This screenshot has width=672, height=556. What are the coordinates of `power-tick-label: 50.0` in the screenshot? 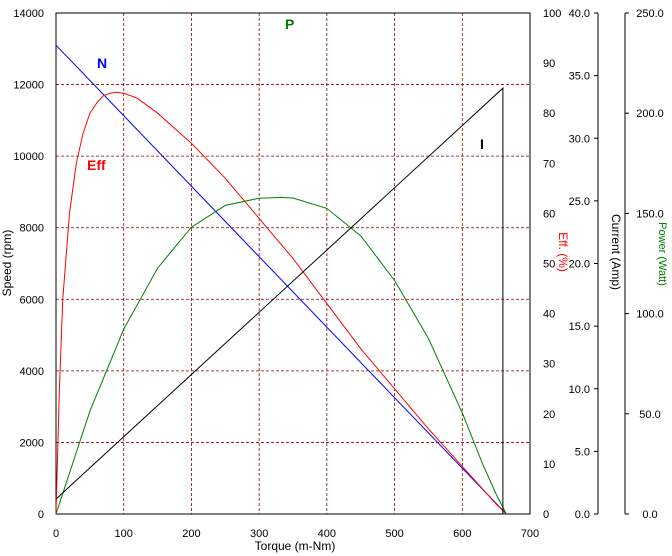 It's located at (649, 415).